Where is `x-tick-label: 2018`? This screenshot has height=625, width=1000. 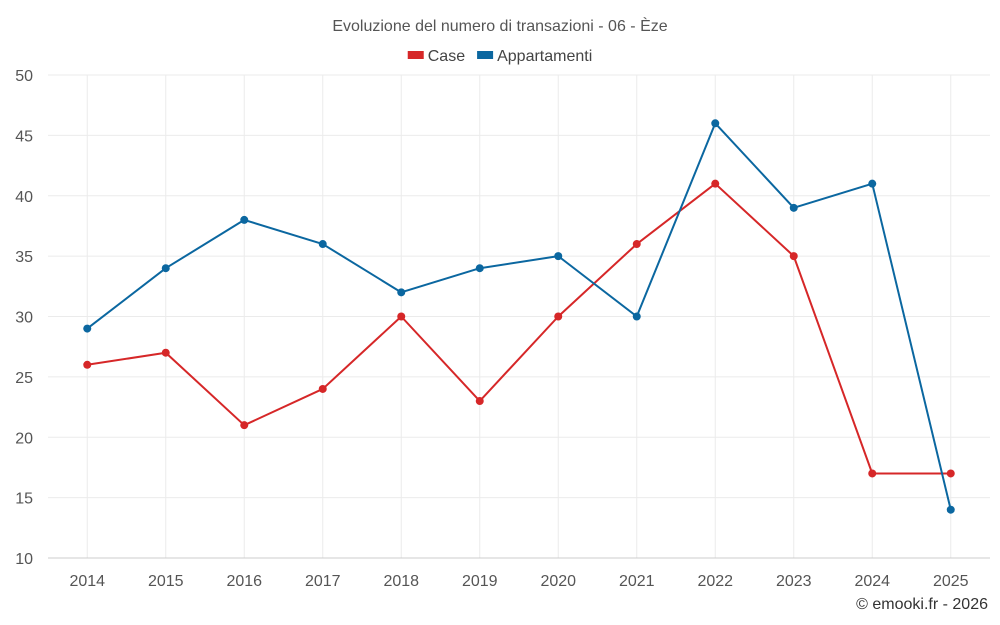 x-tick-label: 2018 is located at coordinates (401, 581).